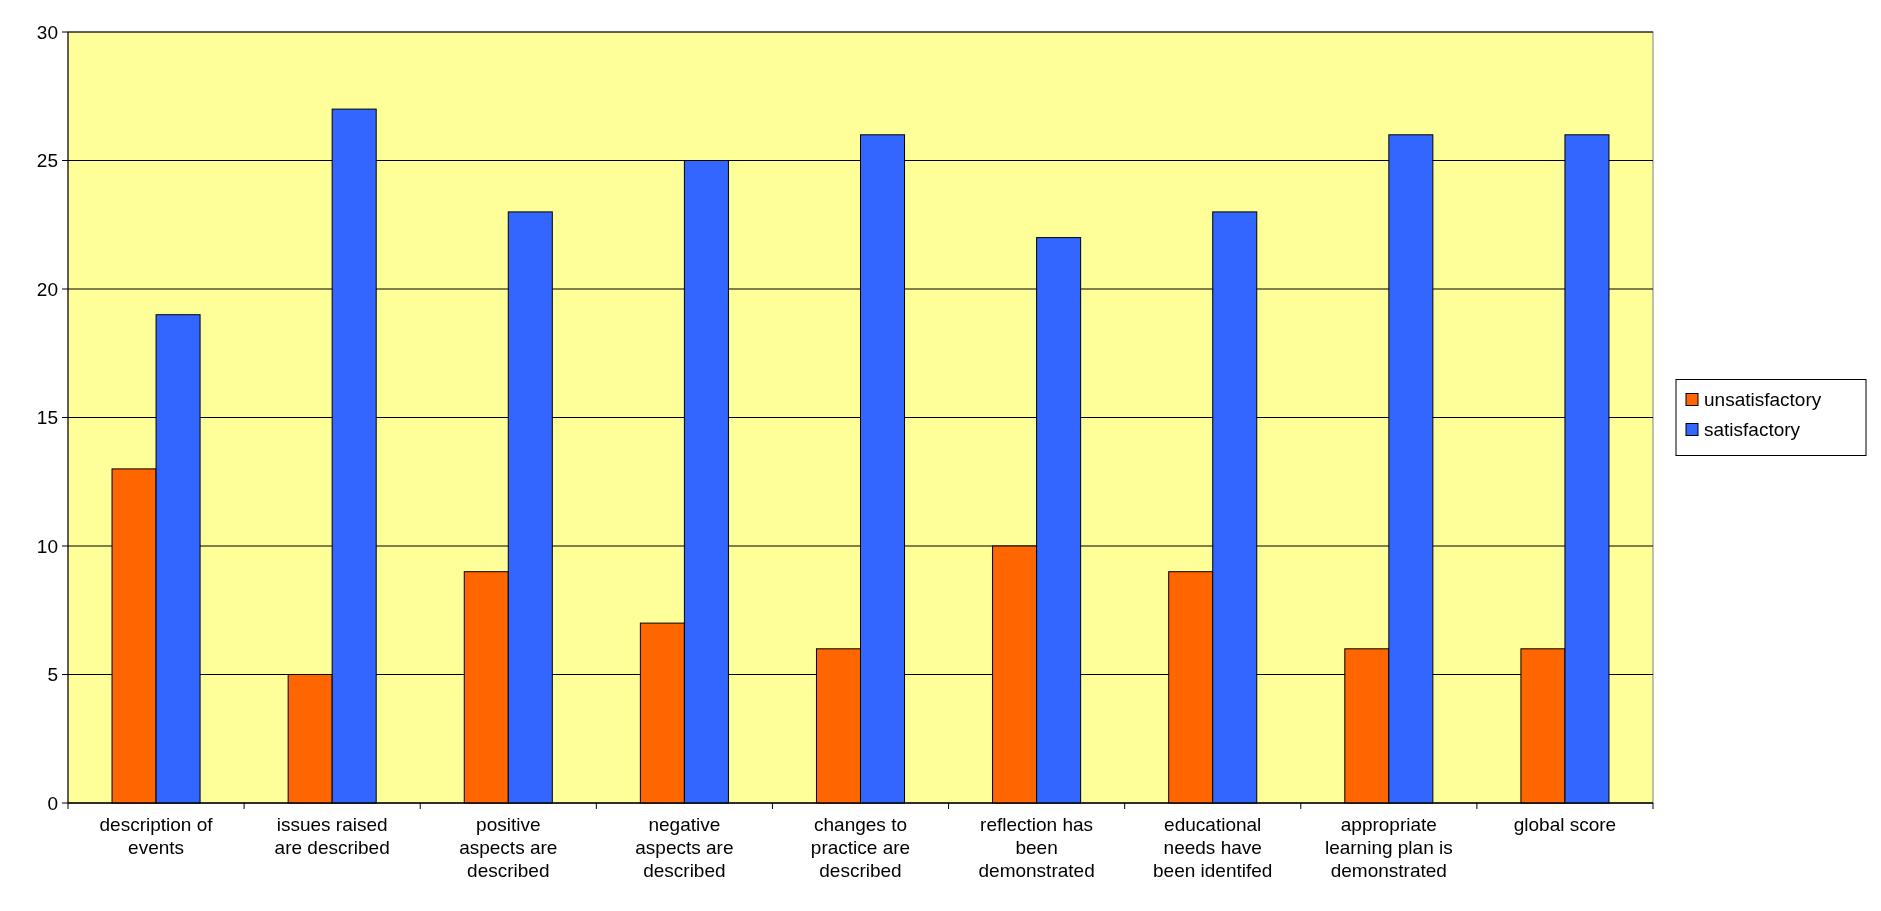  Describe the element at coordinates (47, 418) in the screenshot. I see `y-tick-label: 15` at that location.